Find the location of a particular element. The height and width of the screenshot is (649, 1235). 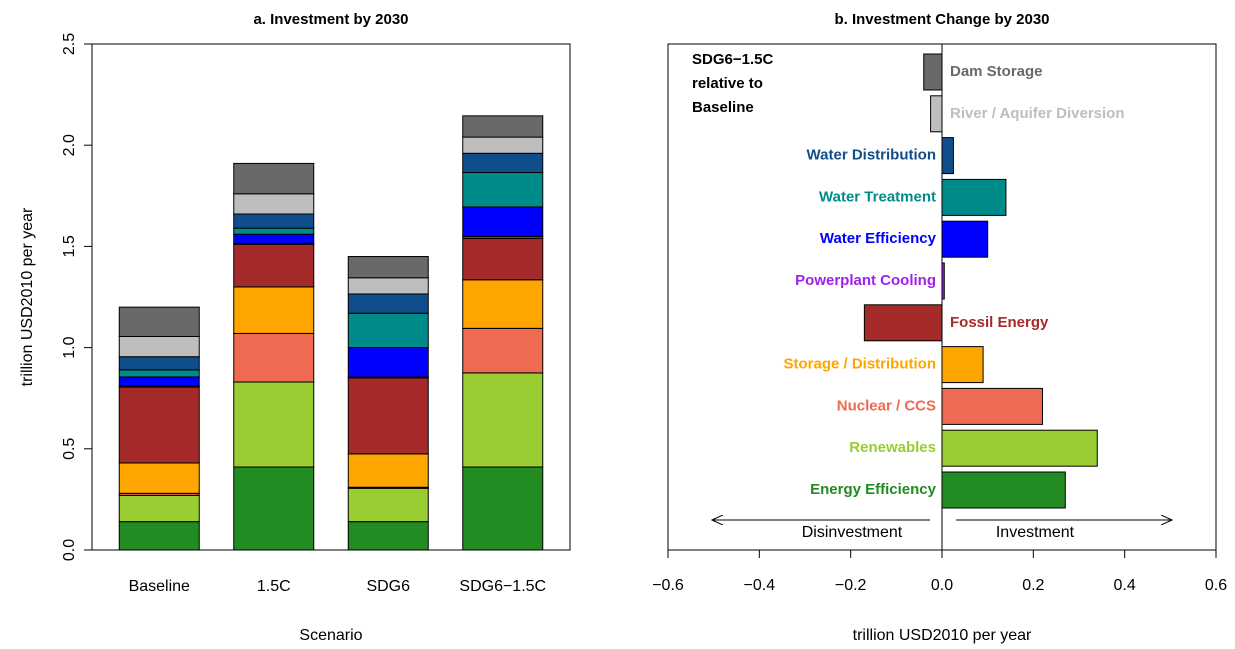

annotation: relative to is located at coordinates (727, 83).